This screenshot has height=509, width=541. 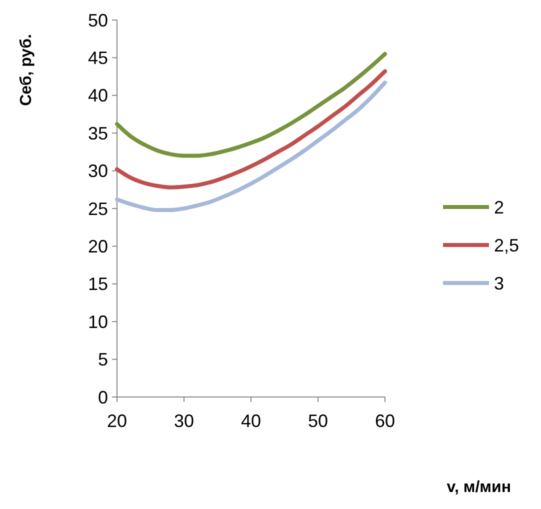 I want to click on y-tick-label: 45, so click(x=98, y=58).